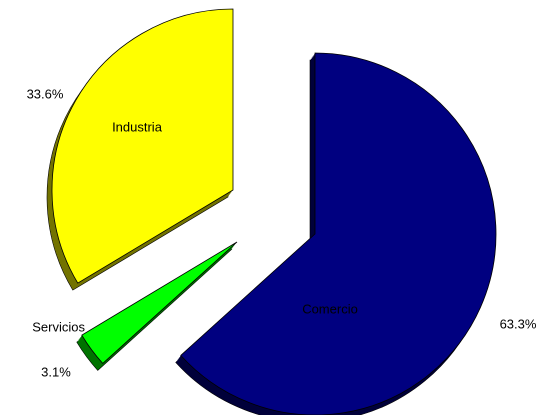 Image resolution: width=545 pixels, height=415 pixels. What do you see at coordinates (45, 93) in the screenshot?
I see `value-label: 33.6%` at bounding box center [45, 93].